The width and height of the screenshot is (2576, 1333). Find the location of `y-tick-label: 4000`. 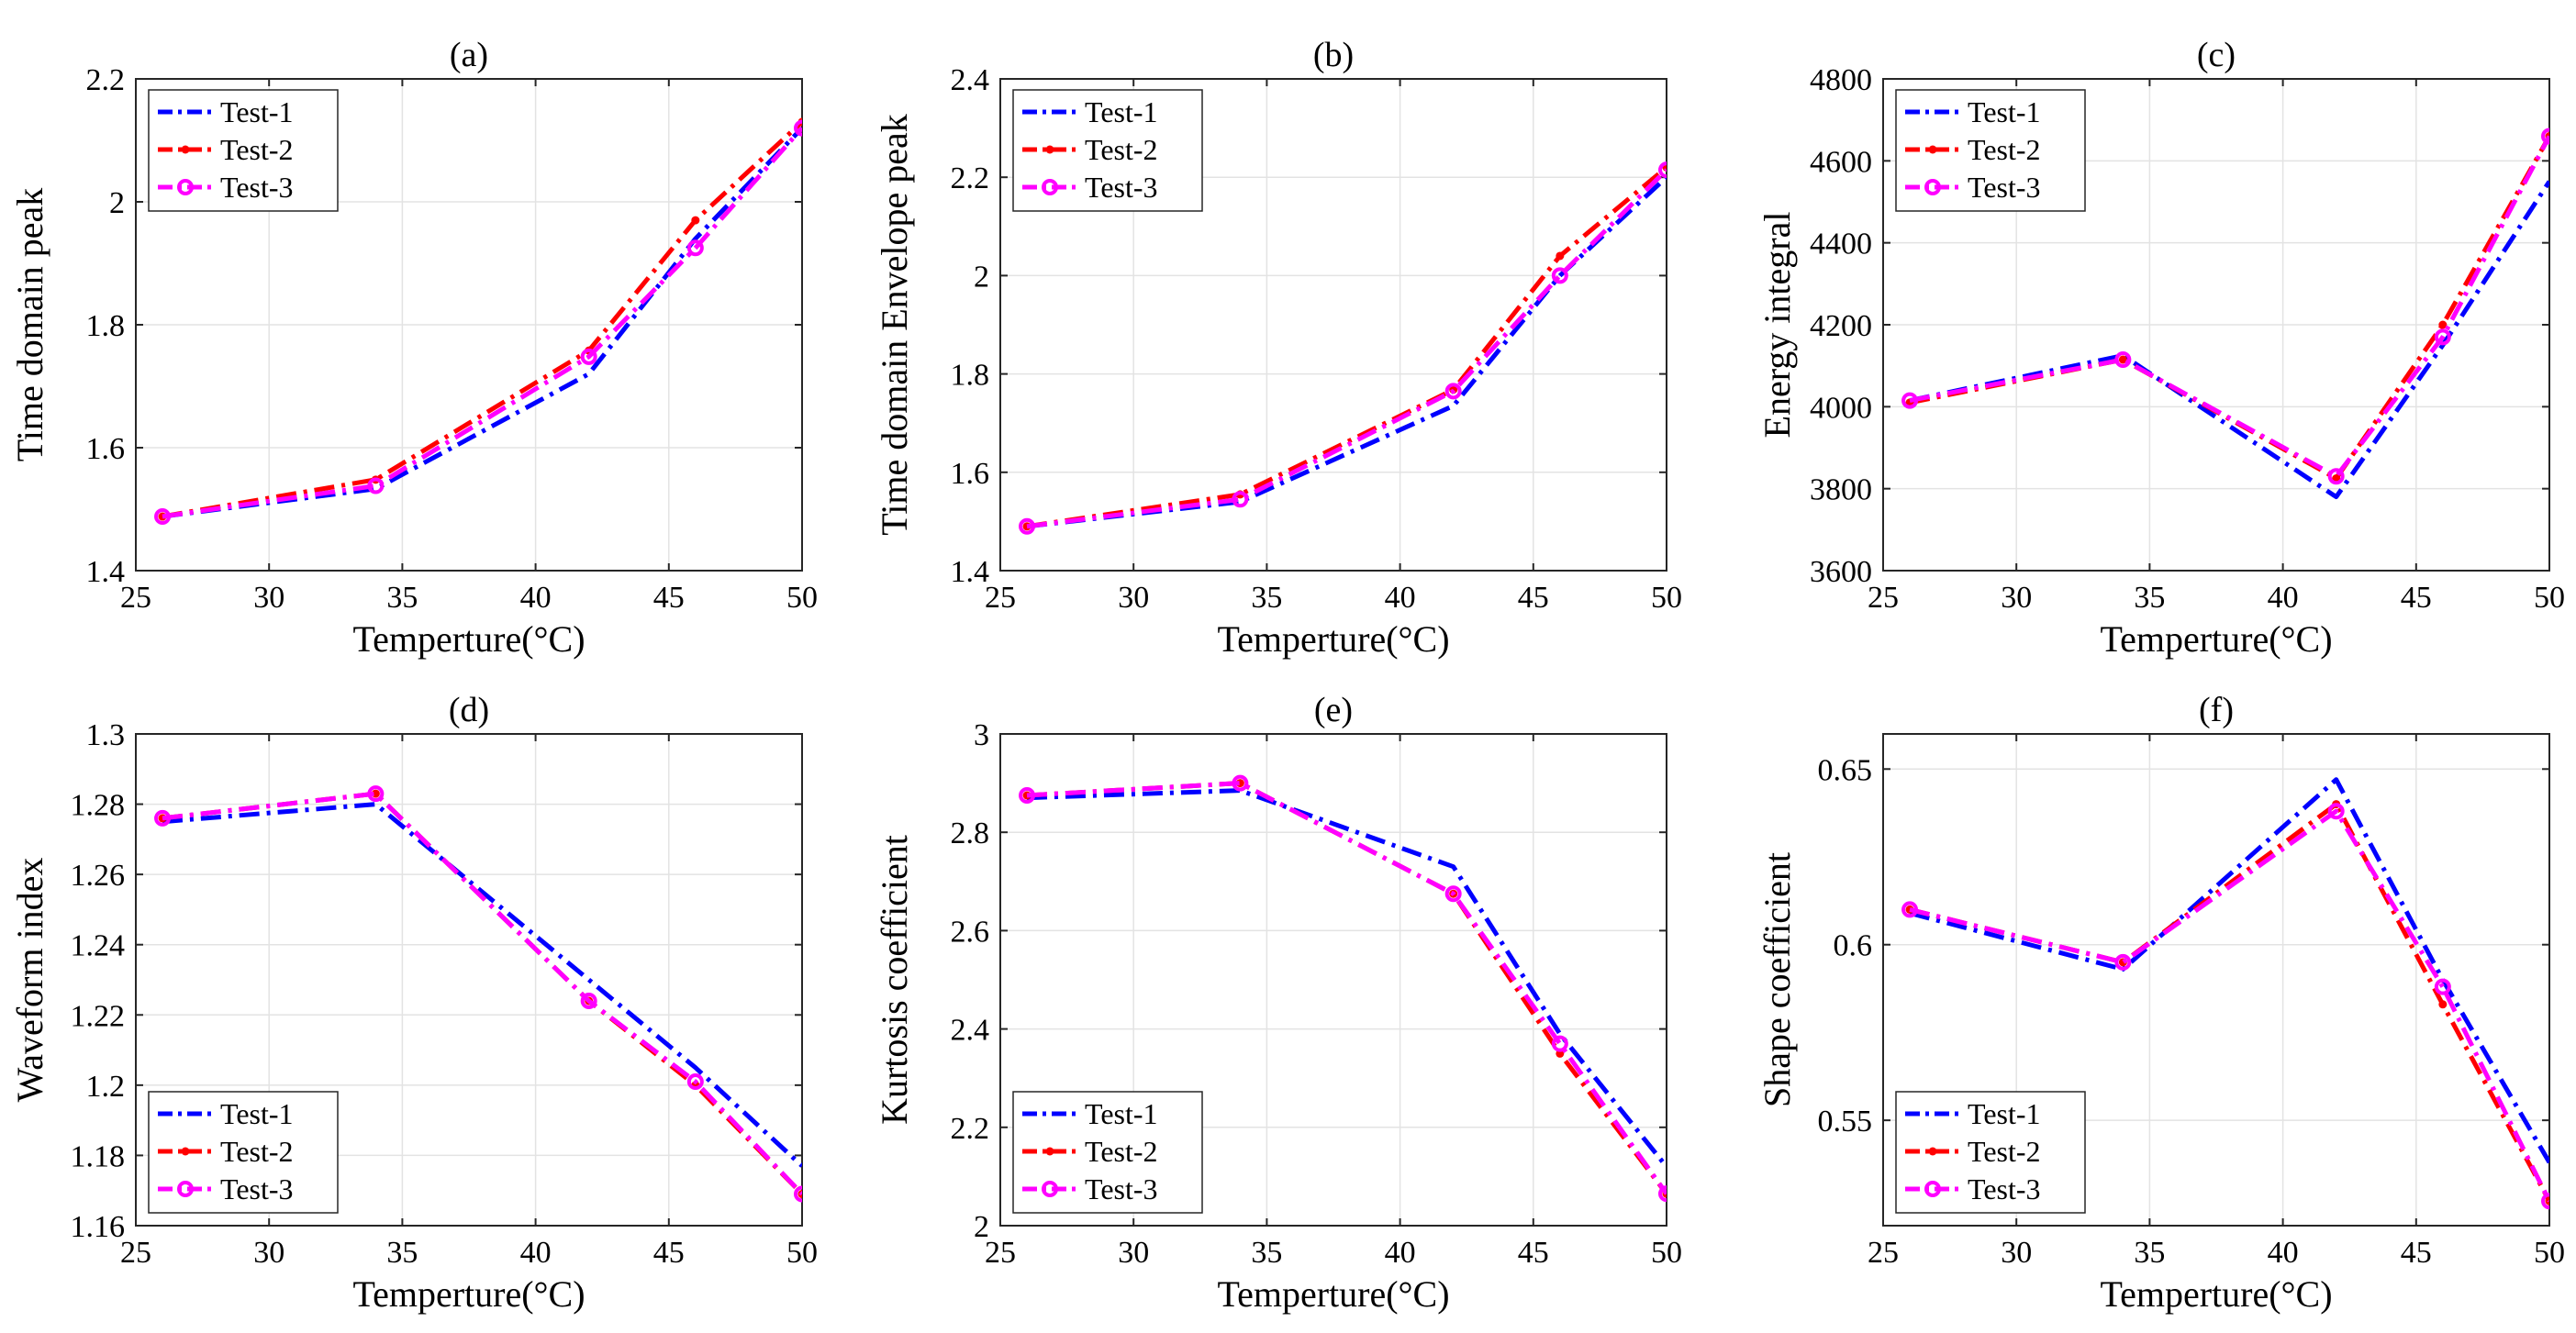

y-tick-label: 4000 is located at coordinates (1841, 408).